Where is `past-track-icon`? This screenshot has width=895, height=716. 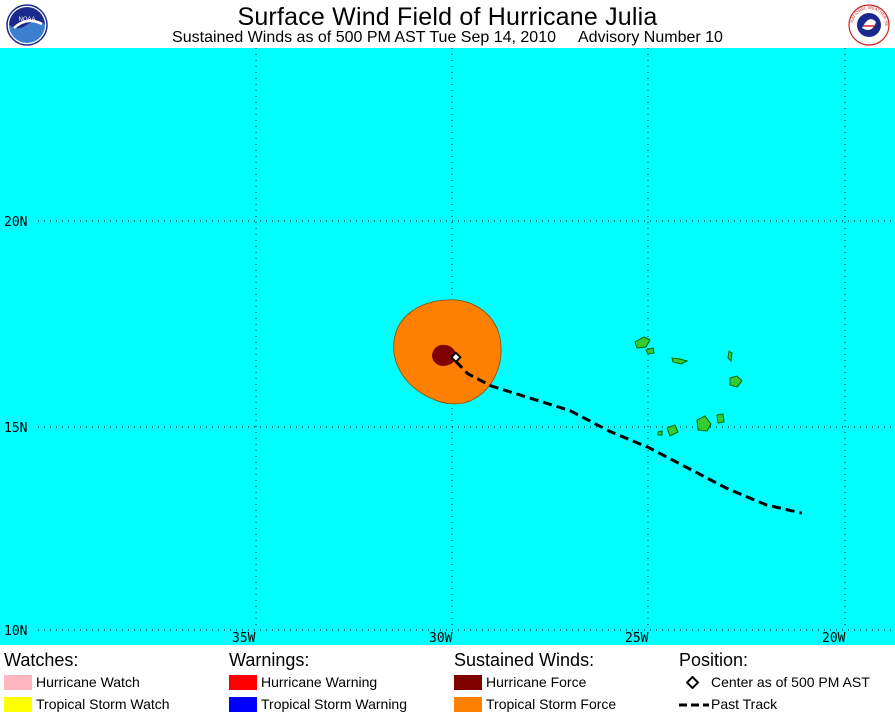
past-track-icon is located at coordinates (694, 705).